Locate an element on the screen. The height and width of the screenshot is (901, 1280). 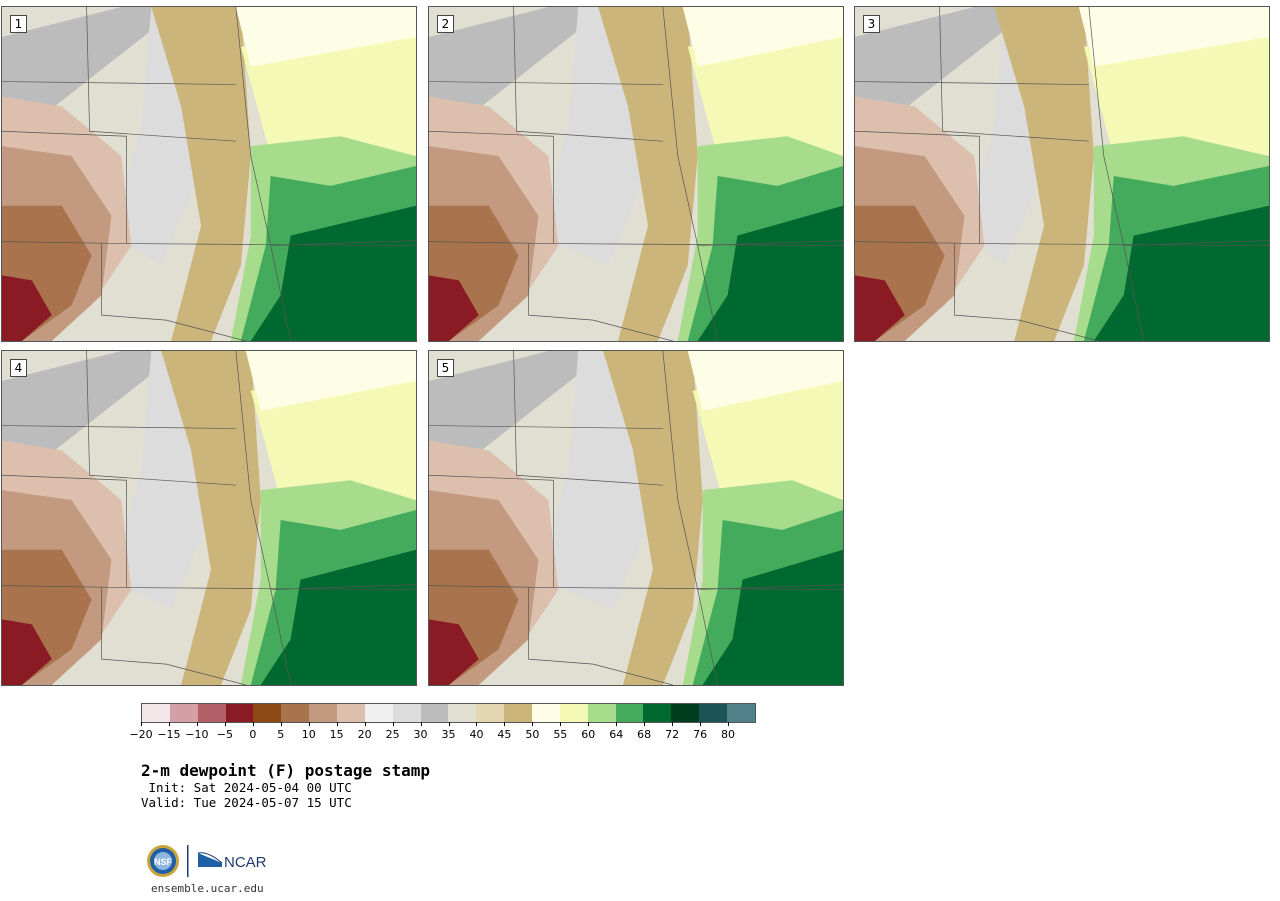
colorbar-tick-label: 45 is located at coordinates (504, 734).